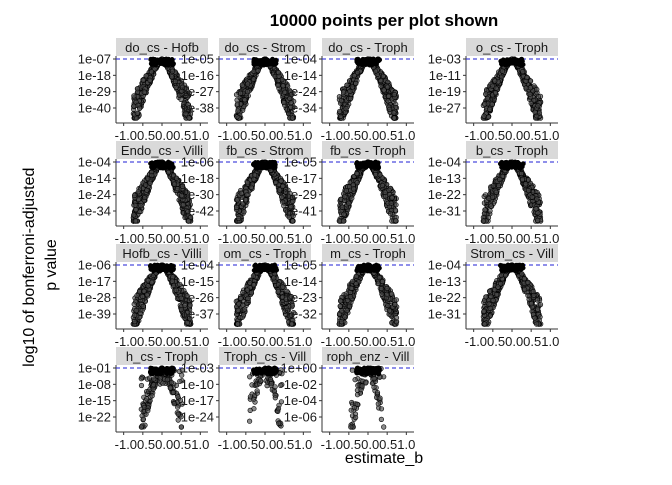  I want to click on y-tick-label: 1e-05, so click(300, 162).